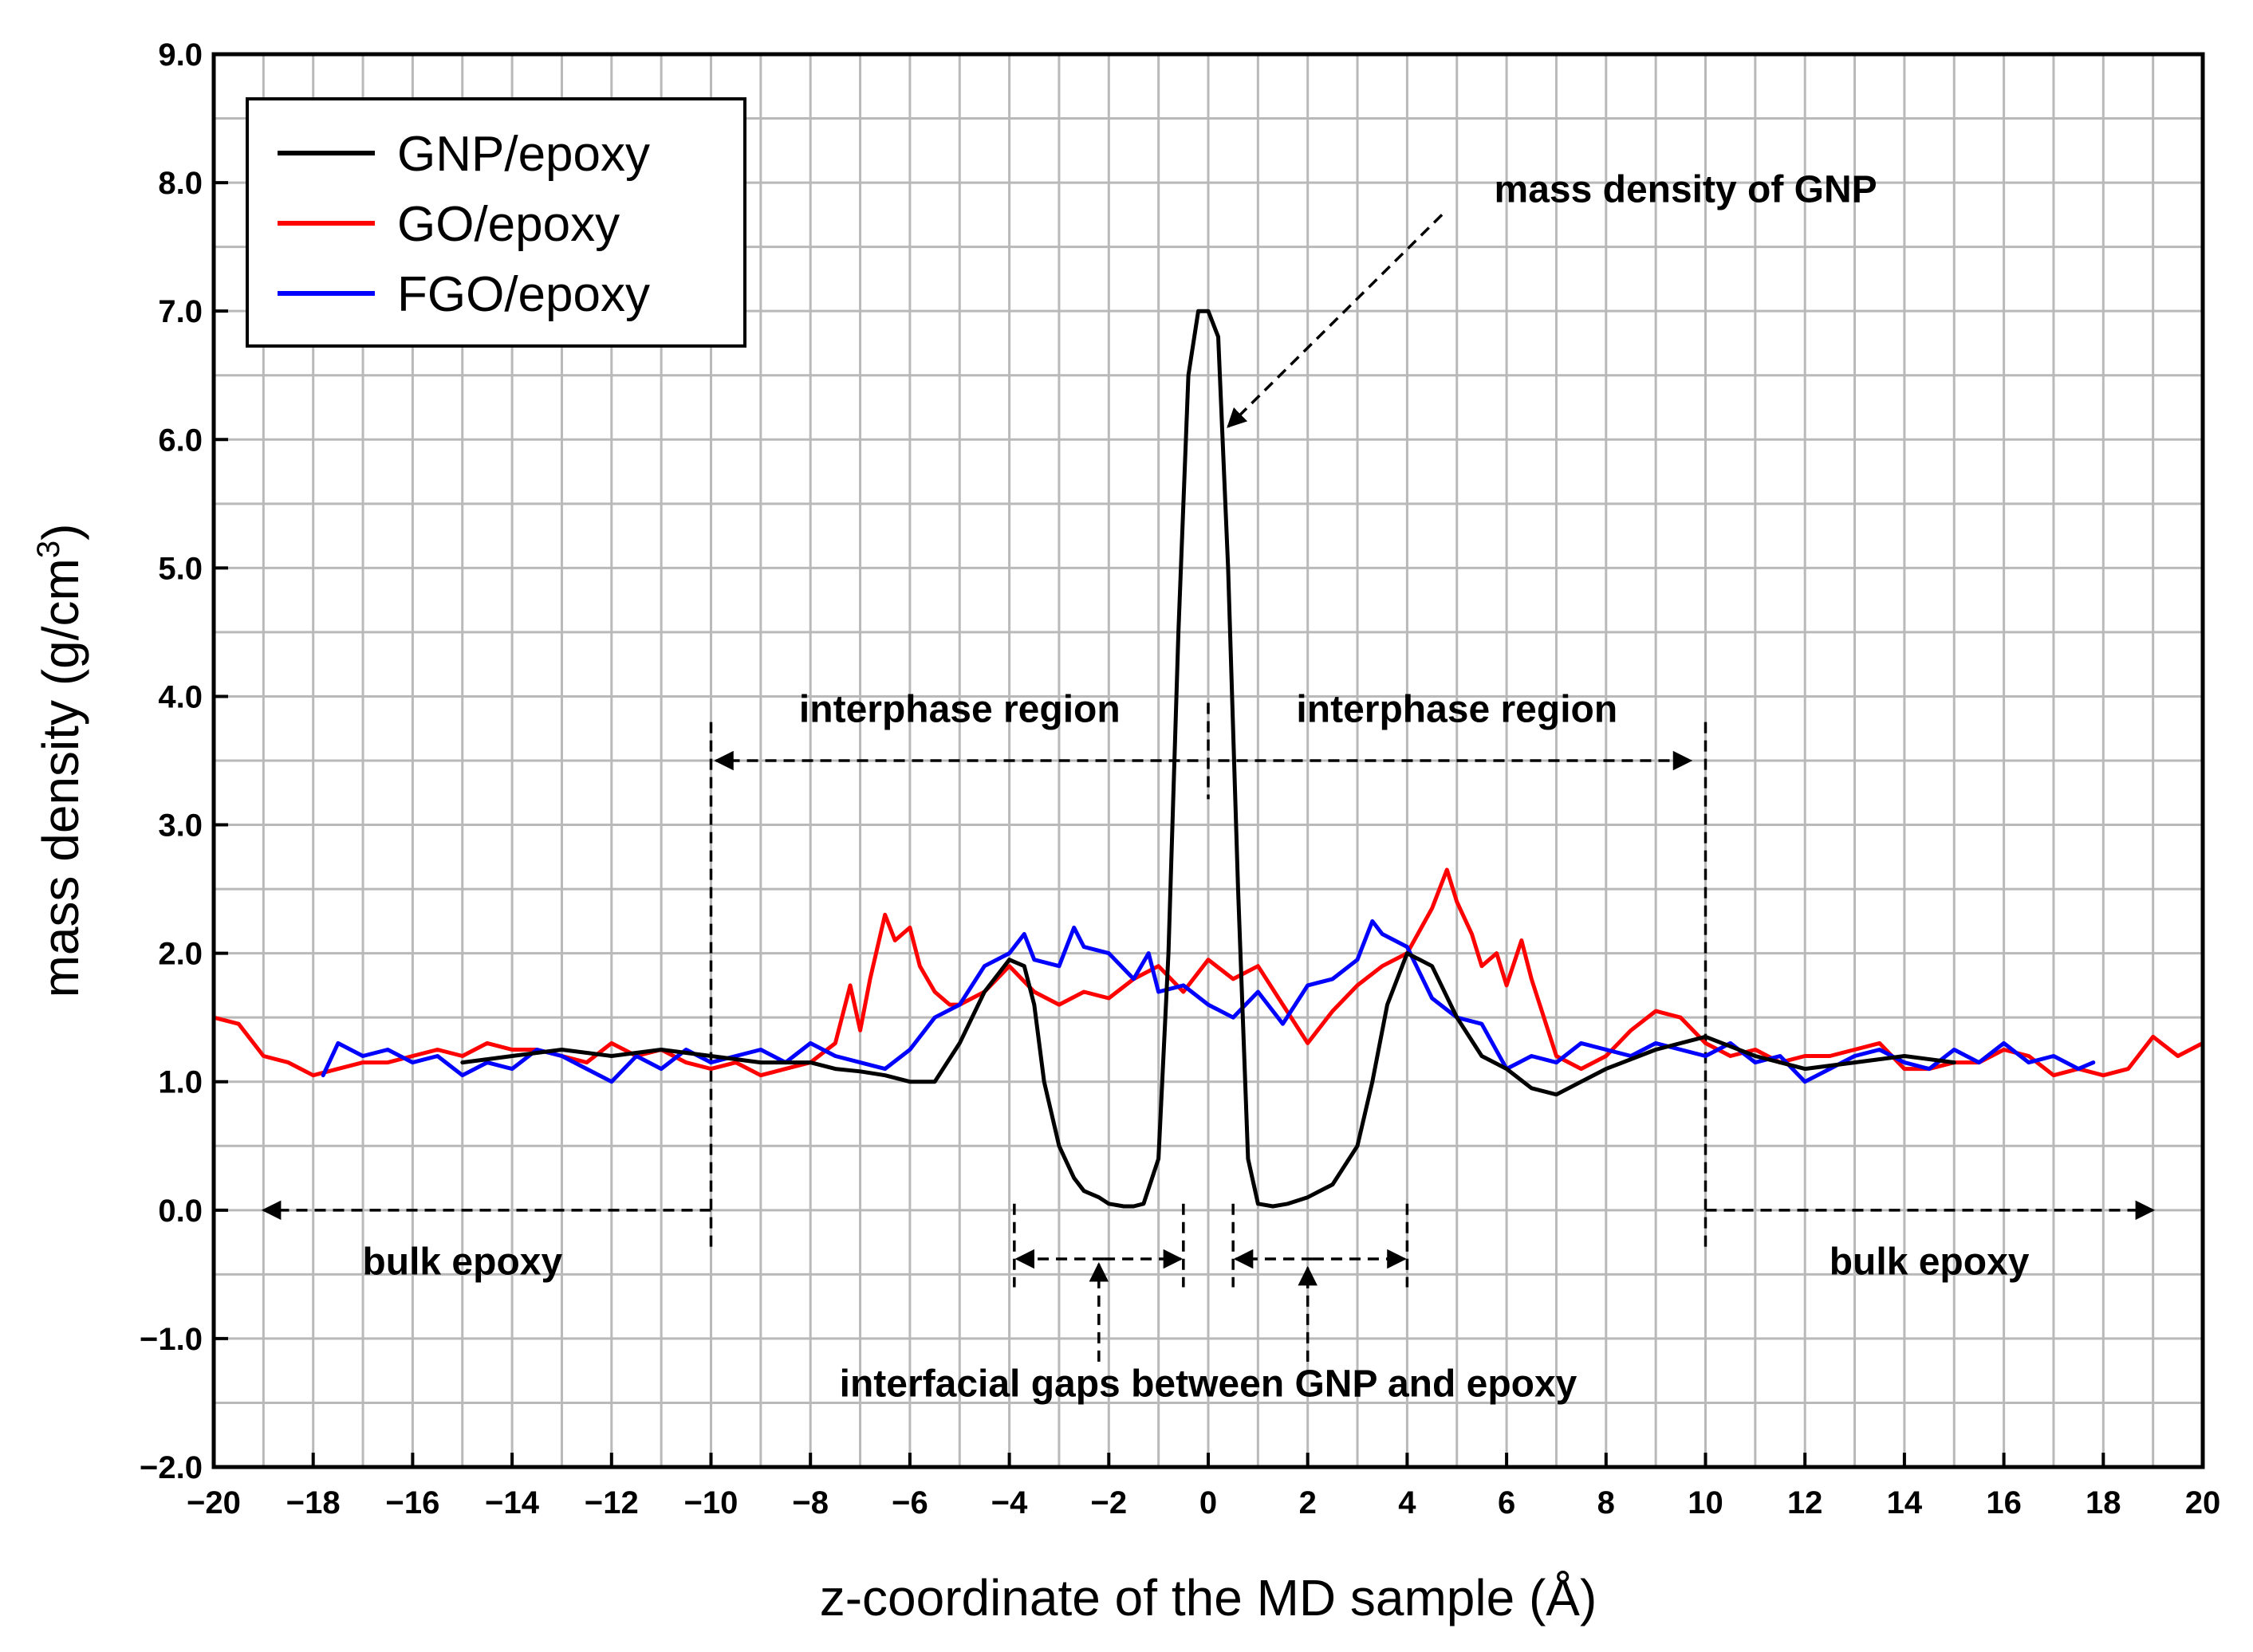 Image resolution: width=2253 pixels, height=1652 pixels. I want to click on x-tick-label: 16, so click(2004, 1502).